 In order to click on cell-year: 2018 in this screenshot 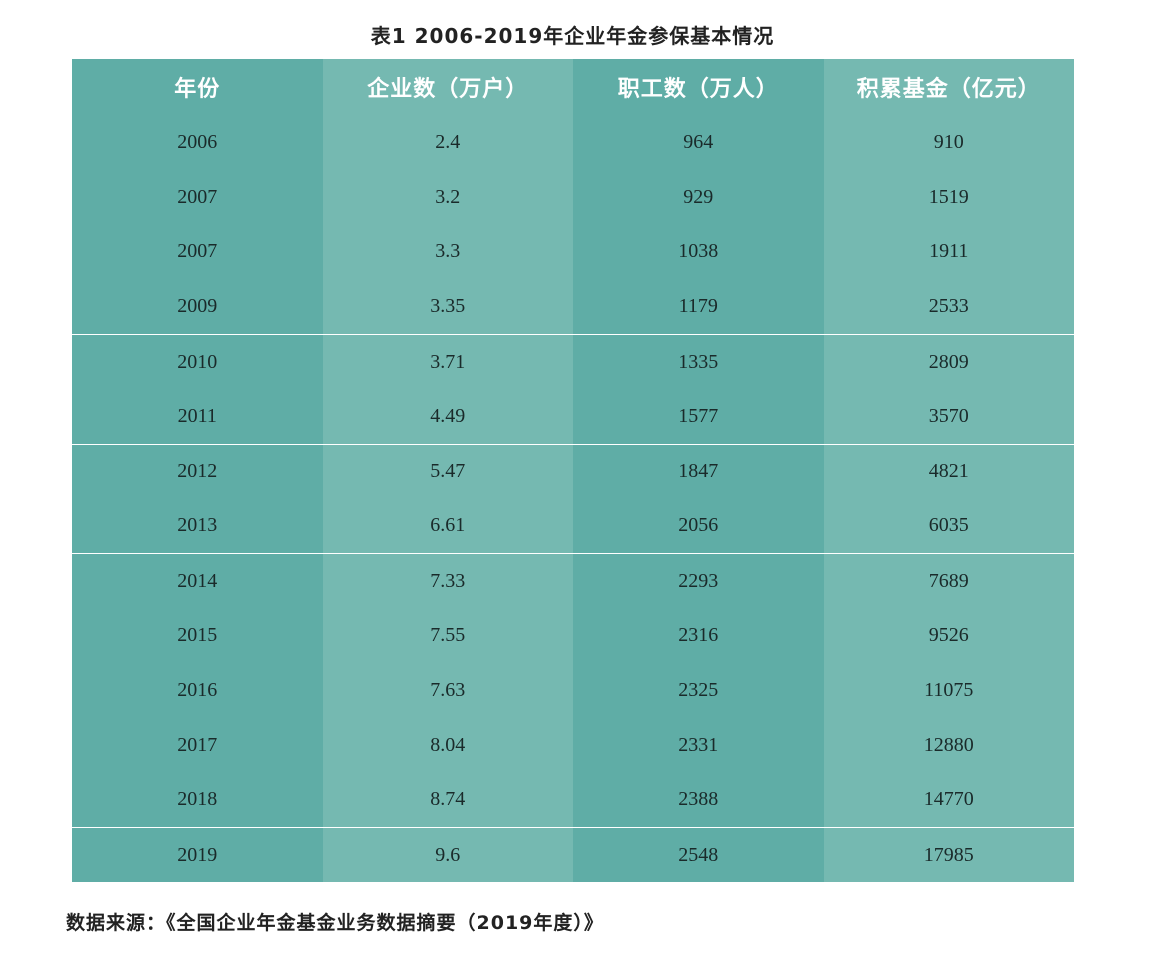, I will do `click(197, 800)`.